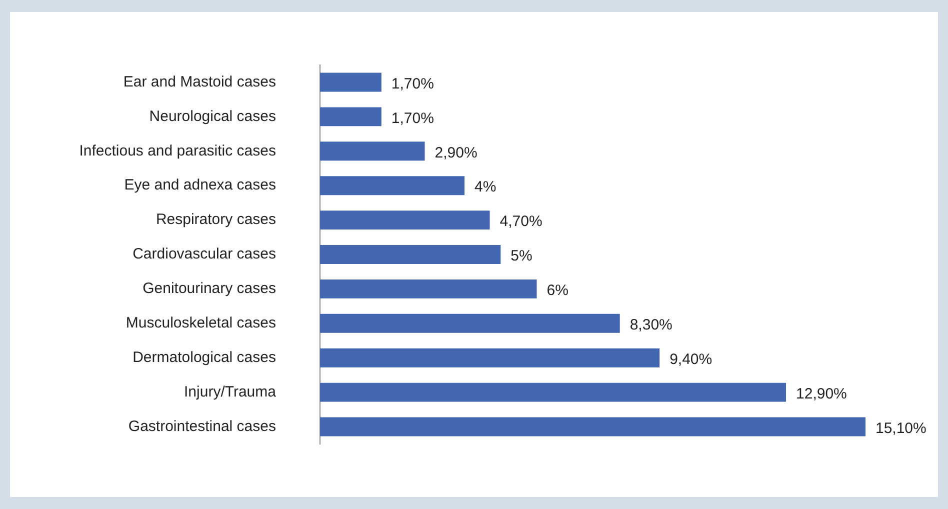 This screenshot has height=509, width=948. What do you see at coordinates (821, 393) in the screenshot?
I see `data-label: 12,90%` at bounding box center [821, 393].